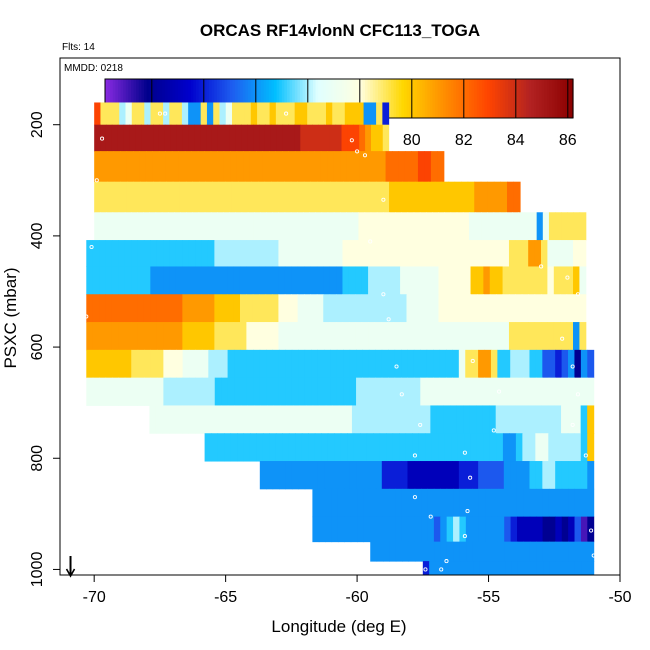 The height and width of the screenshot is (650, 650). Describe the element at coordinates (412, 140) in the screenshot. I see `colorbar-tick-label: 80` at that location.